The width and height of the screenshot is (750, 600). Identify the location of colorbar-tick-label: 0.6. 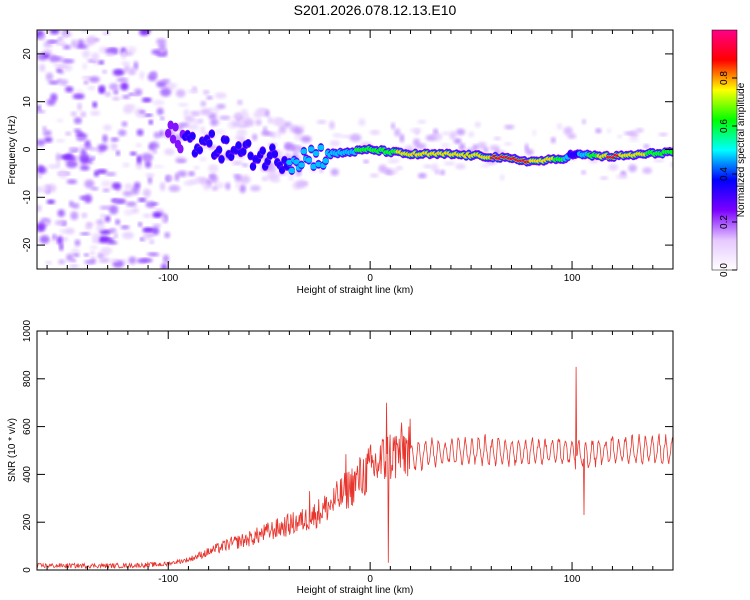
(724, 126).